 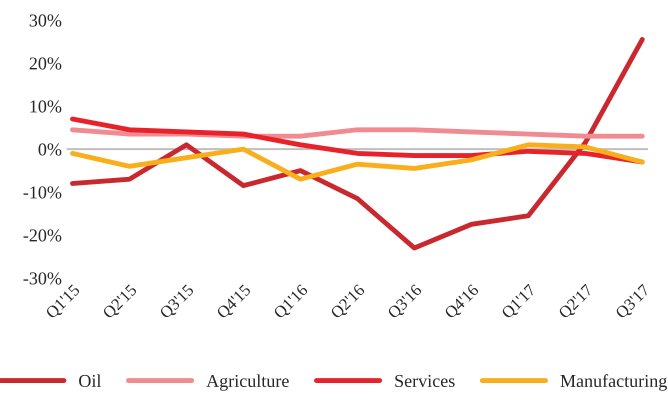 What do you see at coordinates (425, 381) in the screenshot?
I see `legend-label: Services` at bounding box center [425, 381].